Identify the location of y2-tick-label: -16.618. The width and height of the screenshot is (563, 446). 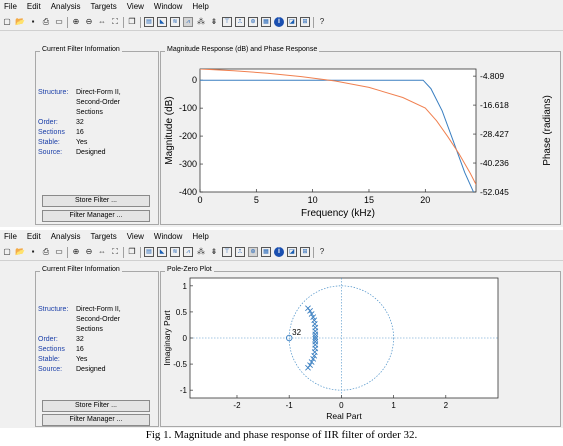
(494, 105).